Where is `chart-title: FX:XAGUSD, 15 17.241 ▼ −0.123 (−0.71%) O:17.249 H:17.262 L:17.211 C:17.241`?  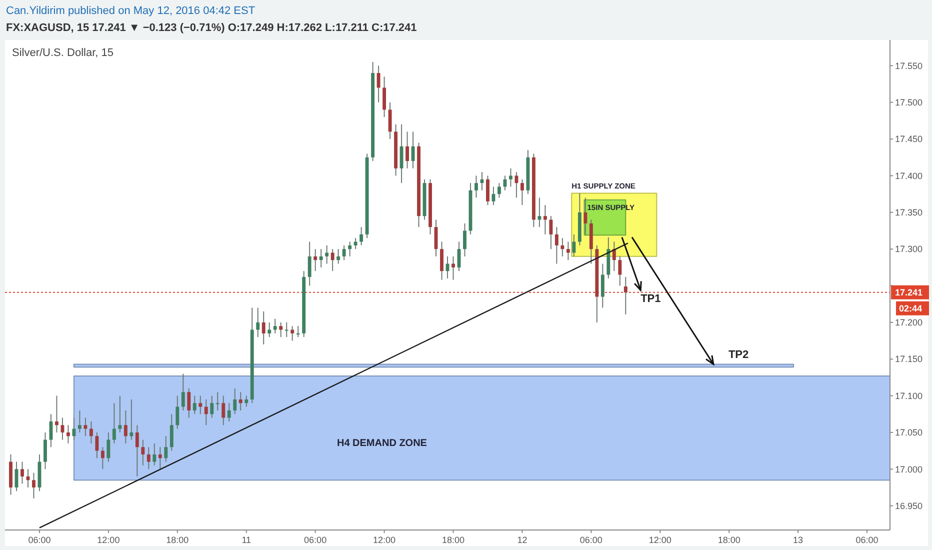 chart-title: FX:XAGUSD, 15 17.241 ▼ −0.123 (−0.71%) O:17.249 H:17.262 L:17.211 C:17.241 is located at coordinates (211, 28).